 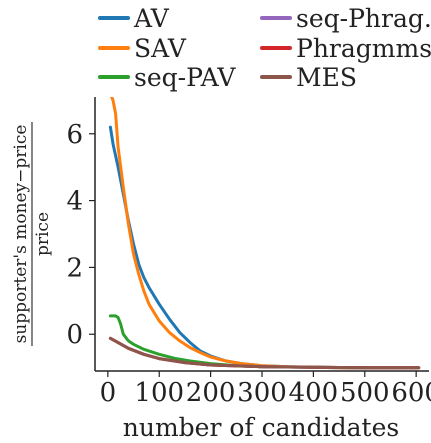 What do you see at coordinates (21, 234) in the screenshot?
I see `y-axis-label-numerator: supporter's money−price` at bounding box center [21, 234].